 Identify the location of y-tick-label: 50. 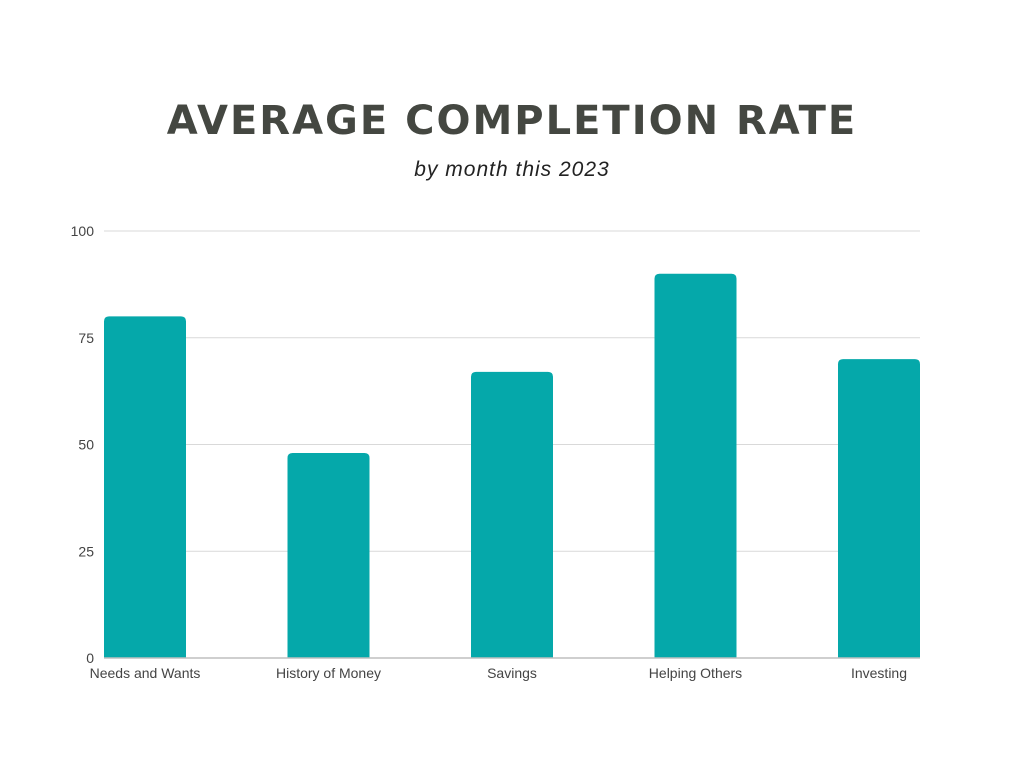
(86, 445).